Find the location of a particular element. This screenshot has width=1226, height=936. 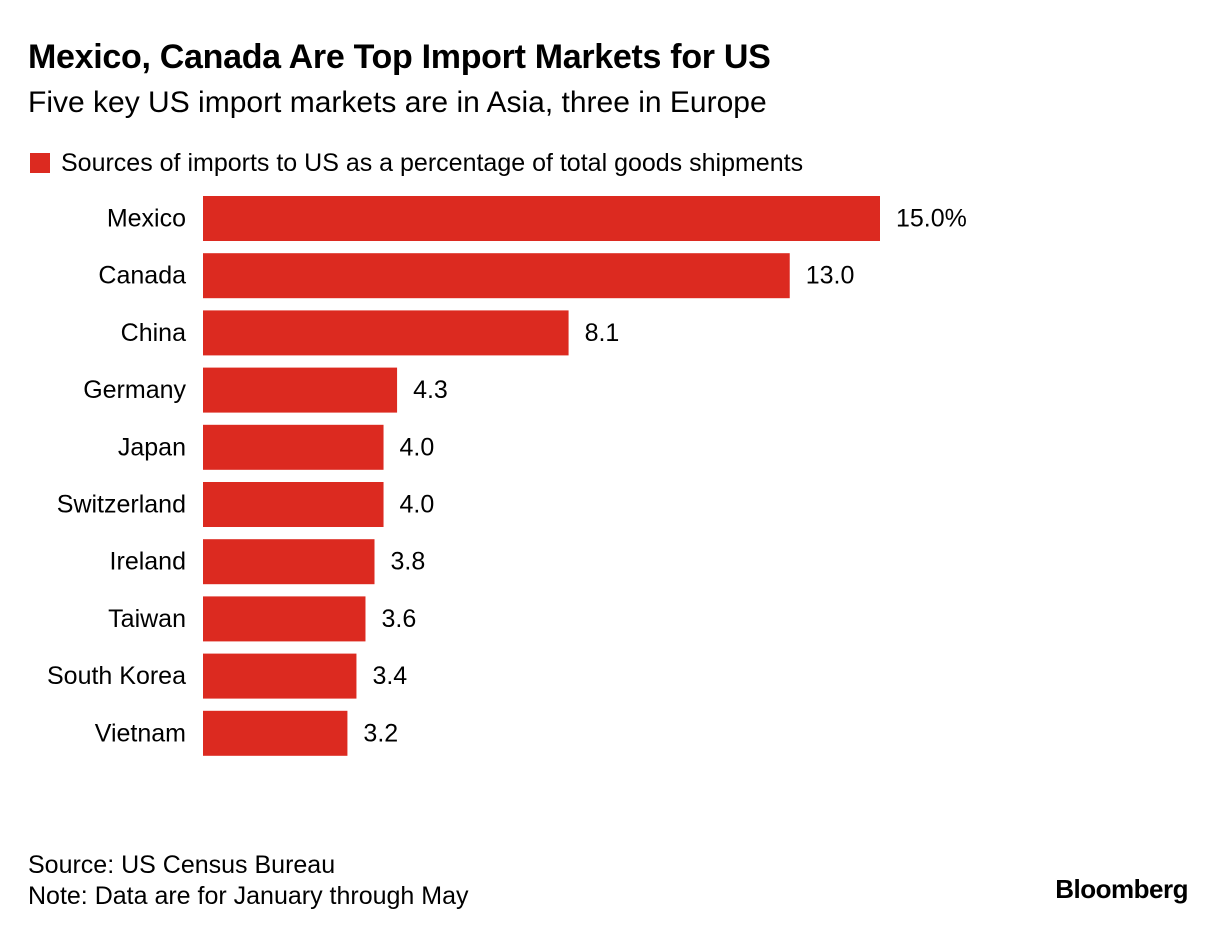

value-label-switzerland: 4.0 is located at coordinates (417, 505).